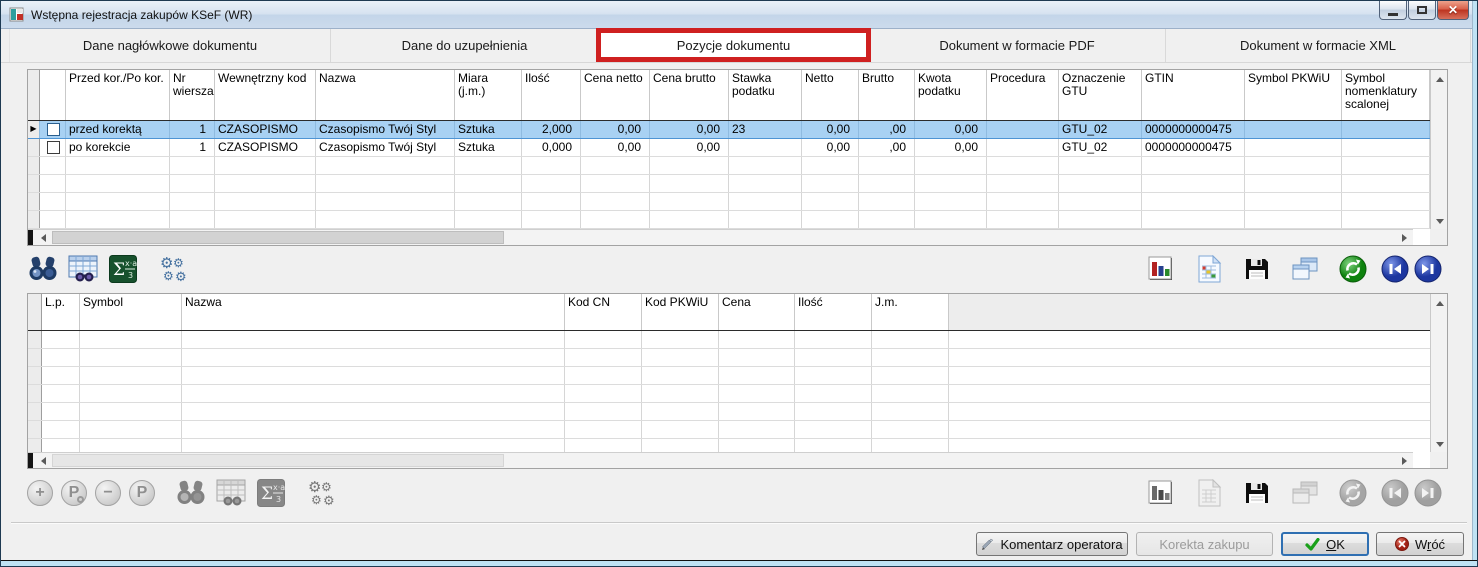 Image resolution: width=1478 pixels, height=567 pixels. I want to click on cell: CZASOPISMO, so click(265, 147).